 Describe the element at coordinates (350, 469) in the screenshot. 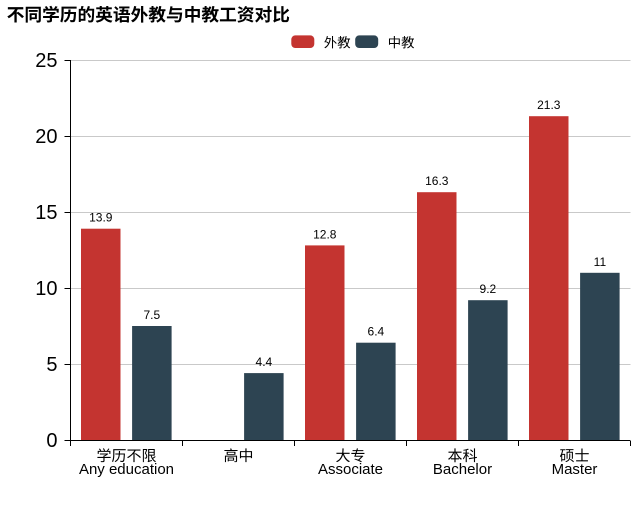

I see `svg-text: Associate` at that location.